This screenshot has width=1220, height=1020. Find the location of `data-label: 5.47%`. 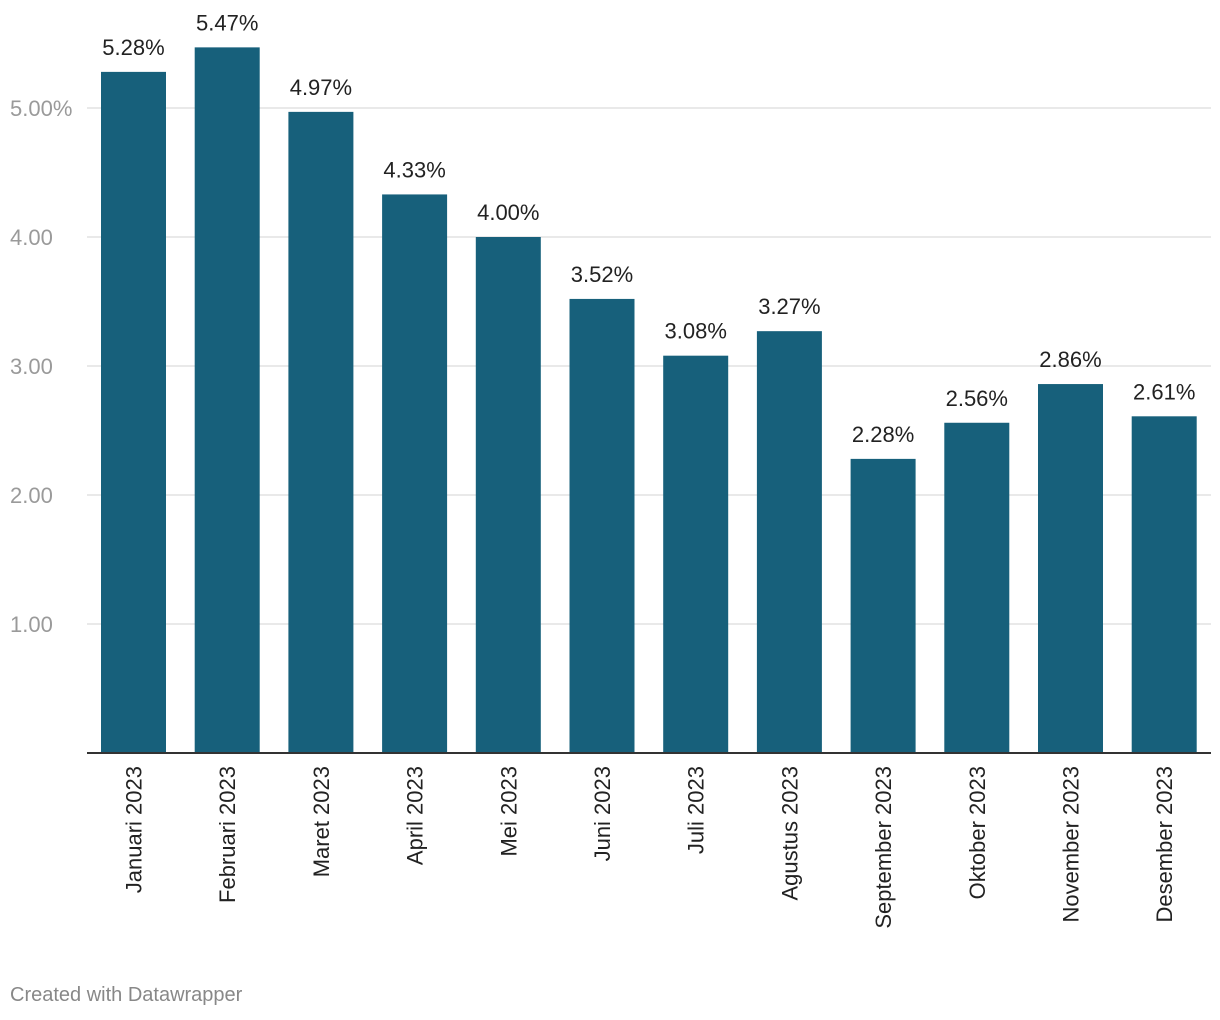

data-label: 5.47% is located at coordinates (227, 22).